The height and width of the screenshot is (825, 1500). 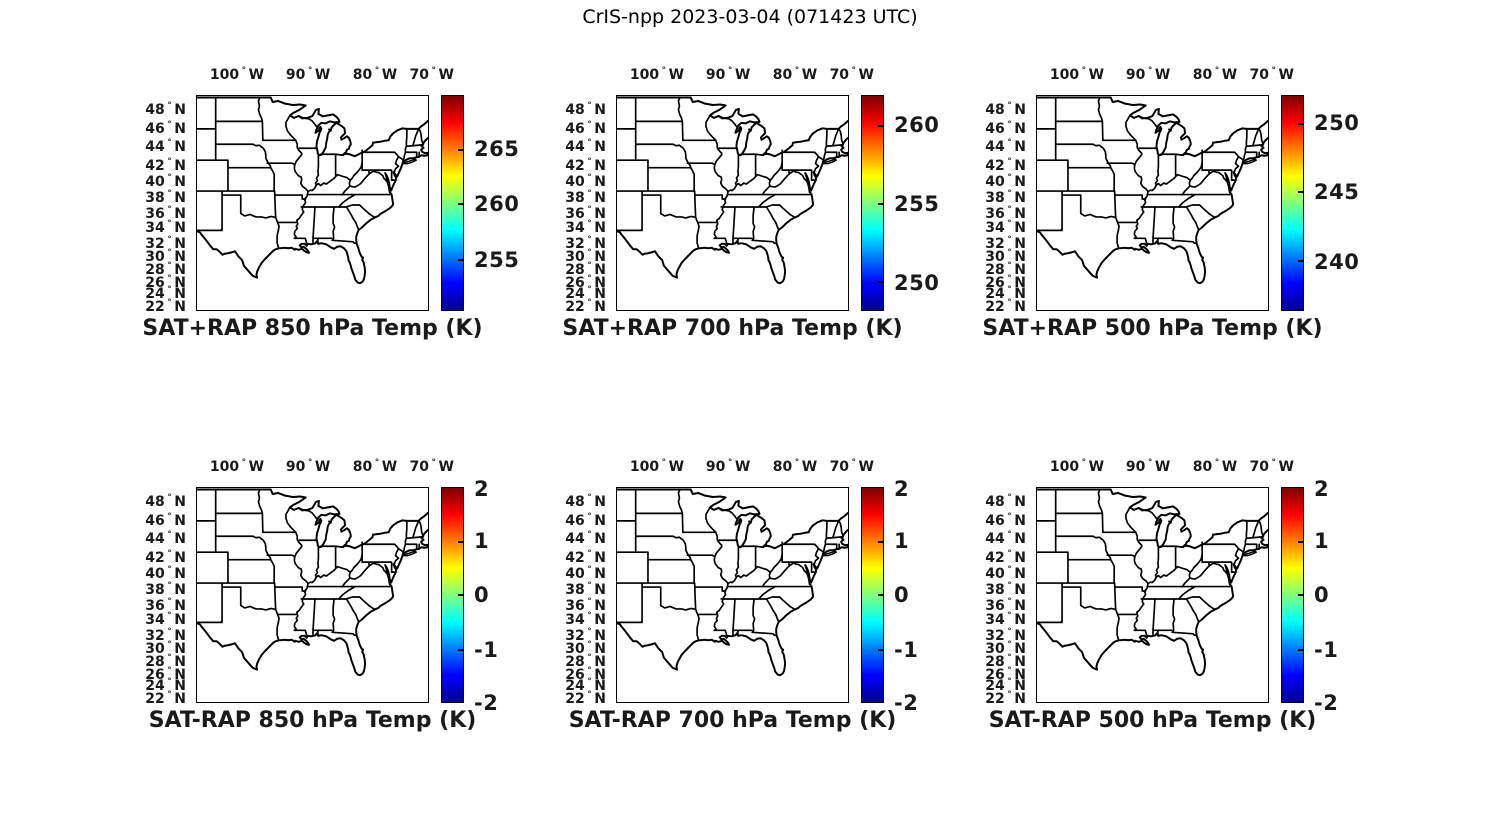 What do you see at coordinates (1152, 720) in the screenshot?
I see `panel-title-sat-minus-rap-500: SAT-RAP 500 hPa Temp (K)` at bounding box center [1152, 720].